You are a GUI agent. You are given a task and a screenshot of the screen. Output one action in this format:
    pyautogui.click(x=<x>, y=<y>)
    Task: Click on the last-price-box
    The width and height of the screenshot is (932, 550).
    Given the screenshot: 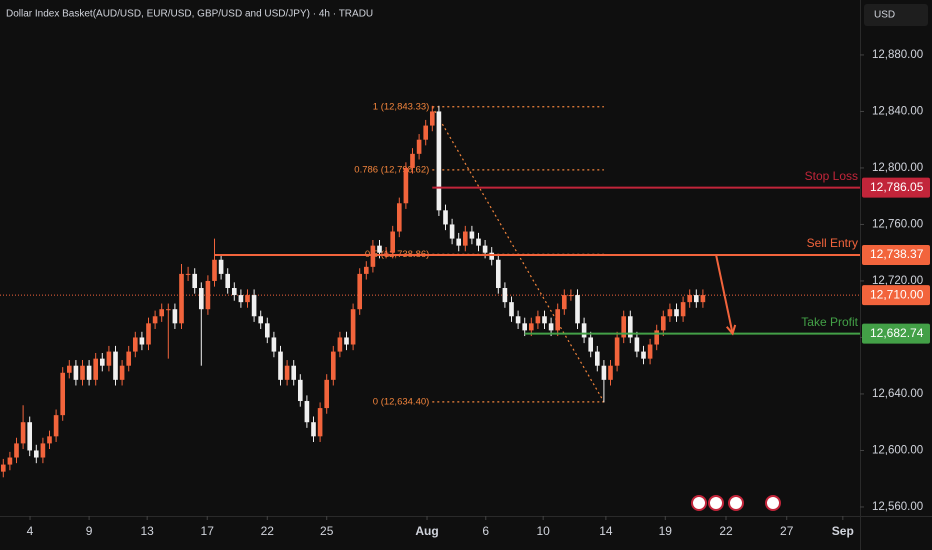 What is the action you would take?
    pyautogui.click(x=896, y=295)
    